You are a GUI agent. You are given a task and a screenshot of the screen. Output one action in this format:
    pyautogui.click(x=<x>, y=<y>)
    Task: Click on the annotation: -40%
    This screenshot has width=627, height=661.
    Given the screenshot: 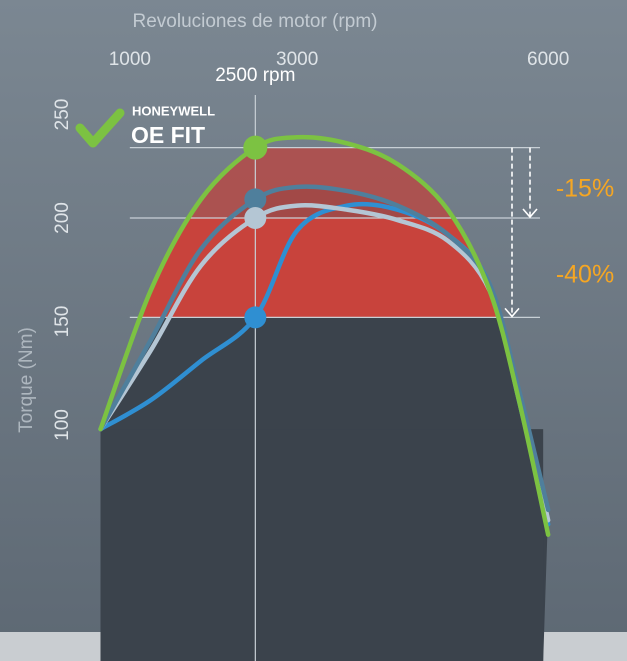 What is the action you would take?
    pyautogui.click(x=585, y=275)
    